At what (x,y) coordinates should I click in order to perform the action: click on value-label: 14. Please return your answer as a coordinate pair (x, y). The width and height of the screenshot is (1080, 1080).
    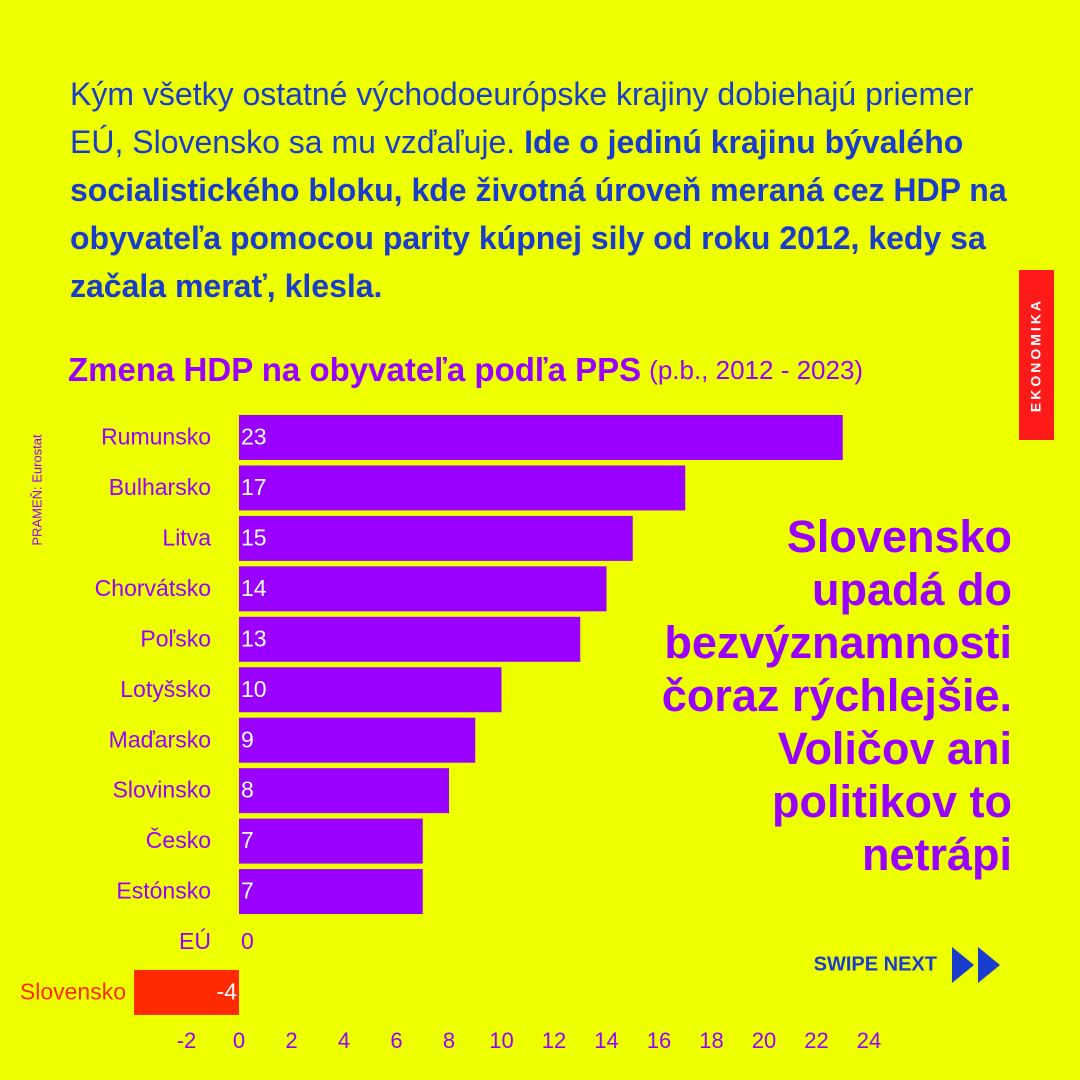
    Looking at the image, I should click on (254, 588).